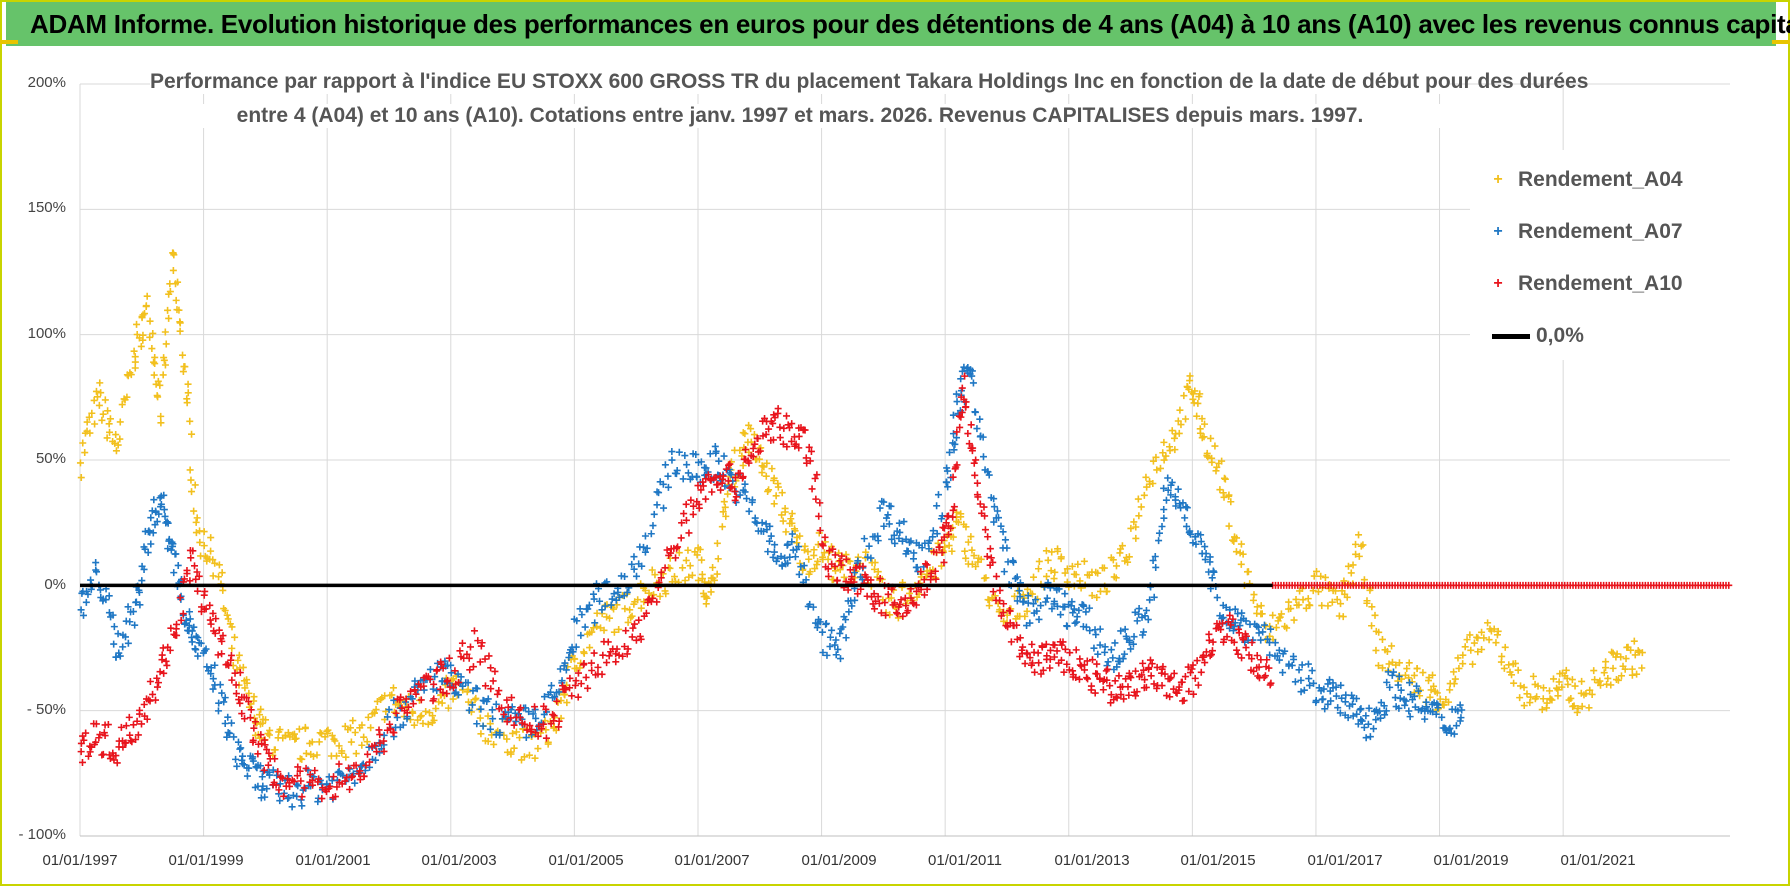 This screenshot has width=1790, height=886. Describe the element at coordinates (9, 42) in the screenshot. I see `banner-accent-left` at that location.